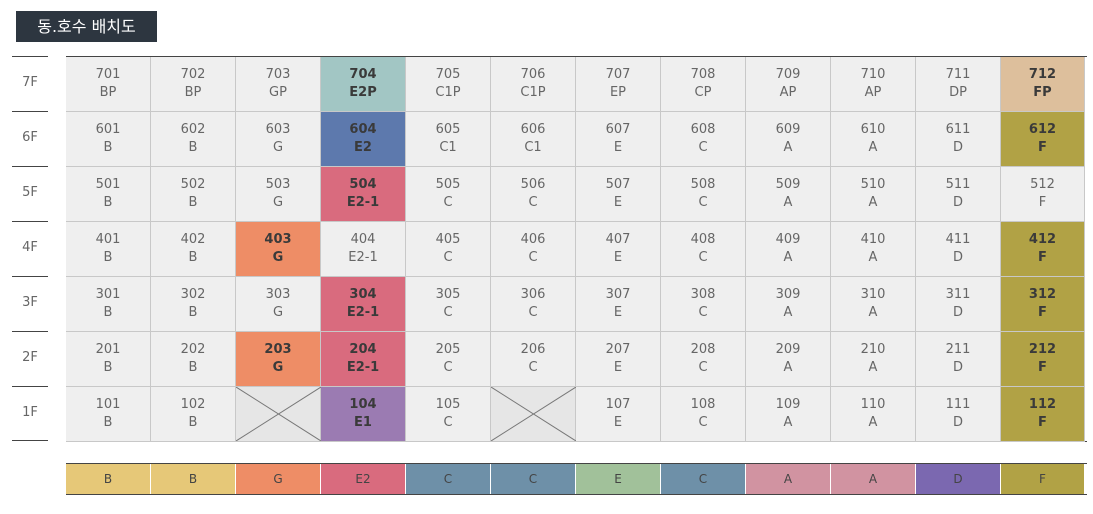 The image size is (1093, 514). Describe the element at coordinates (278, 139) in the screenshot. I see `unit-cell-603: 603 G` at that location.